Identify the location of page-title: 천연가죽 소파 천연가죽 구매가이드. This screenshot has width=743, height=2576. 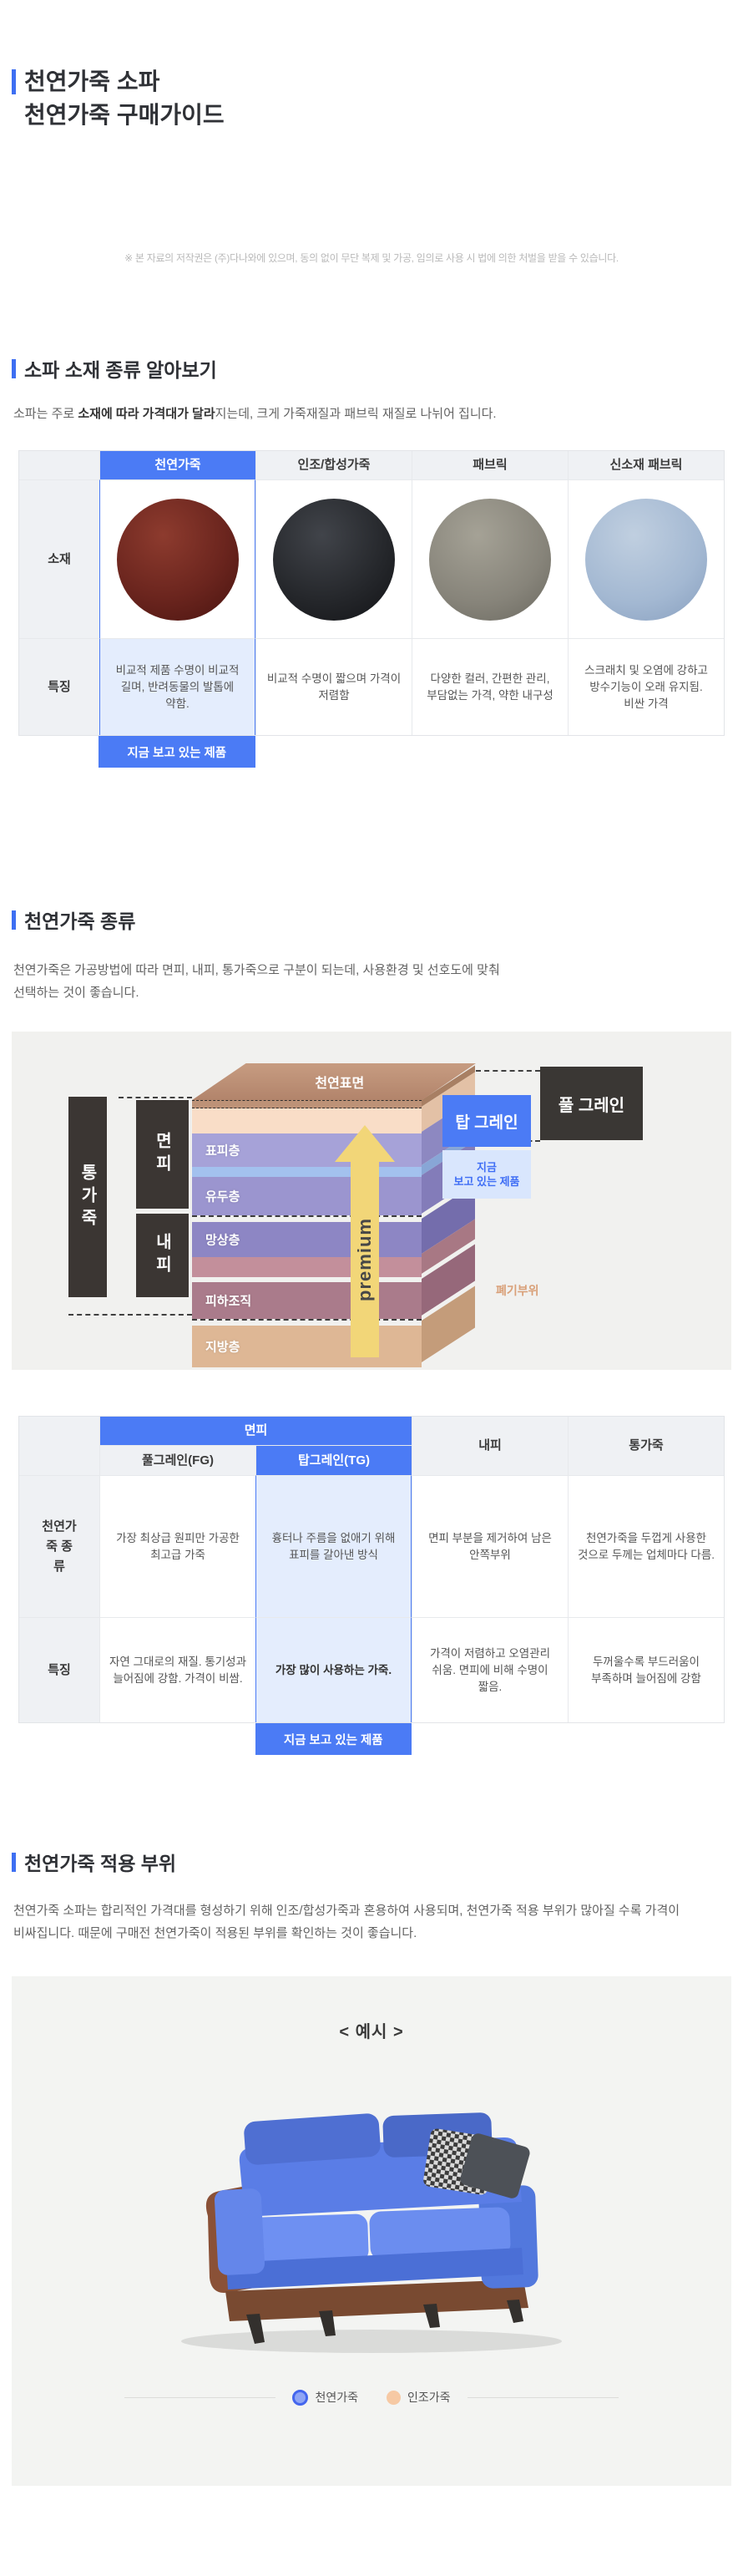
(124, 98).